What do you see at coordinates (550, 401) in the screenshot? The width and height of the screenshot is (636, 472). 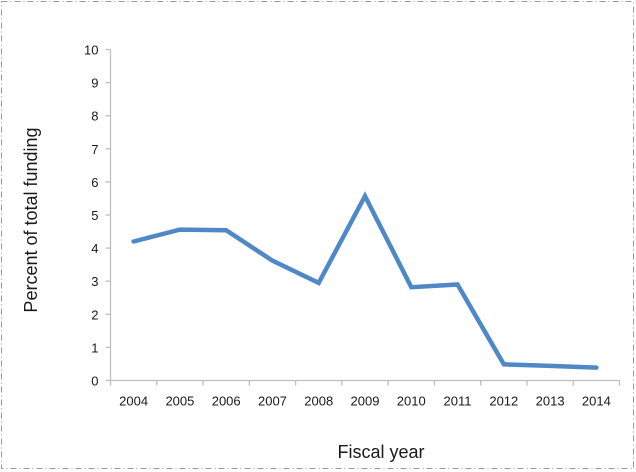 I see `x-tick-label: 2013` at bounding box center [550, 401].